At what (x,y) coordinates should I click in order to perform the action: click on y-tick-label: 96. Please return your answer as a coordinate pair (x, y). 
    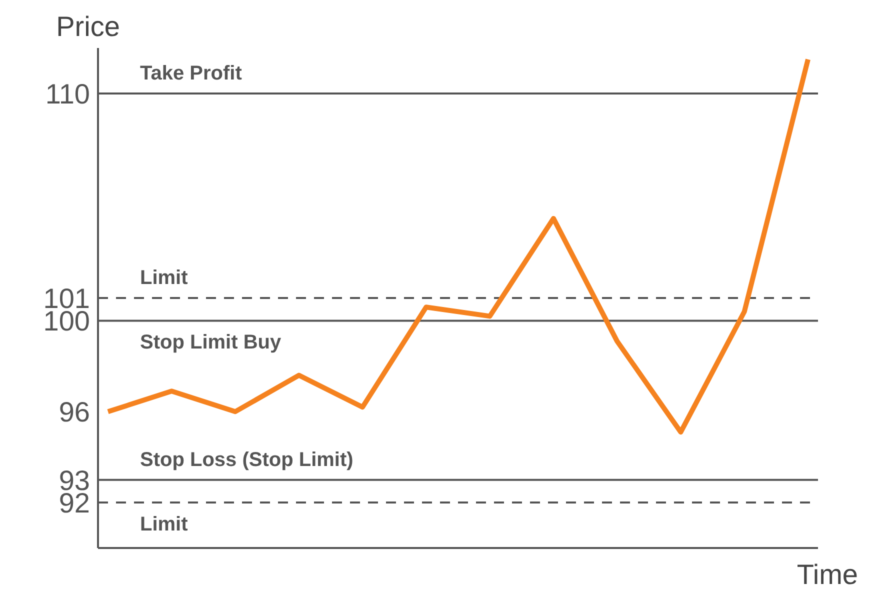
    Looking at the image, I should click on (74, 412).